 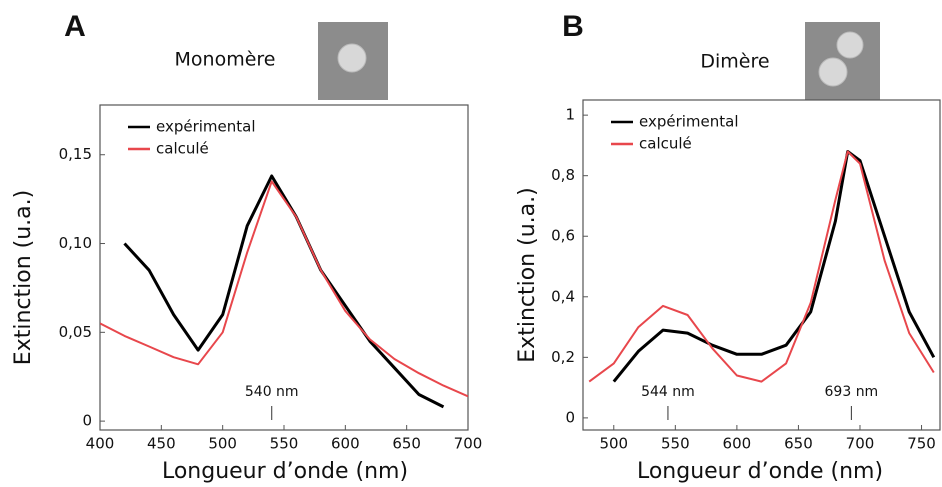 What do you see at coordinates (161, 444) in the screenshot?
I see `x-tick-label: 450` at bounding box center [161, 444].